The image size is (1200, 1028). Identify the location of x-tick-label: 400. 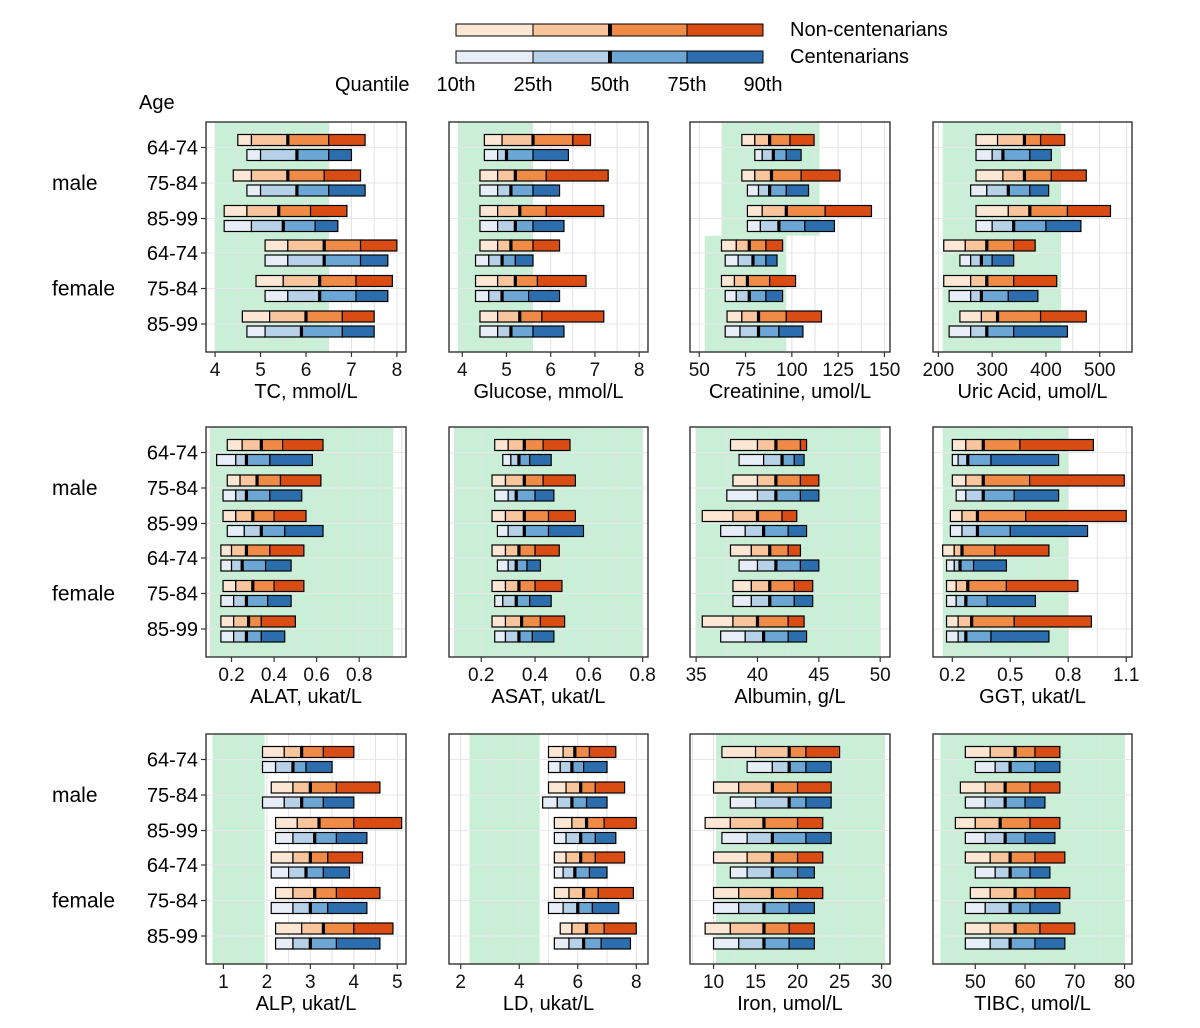
(1046, 370).